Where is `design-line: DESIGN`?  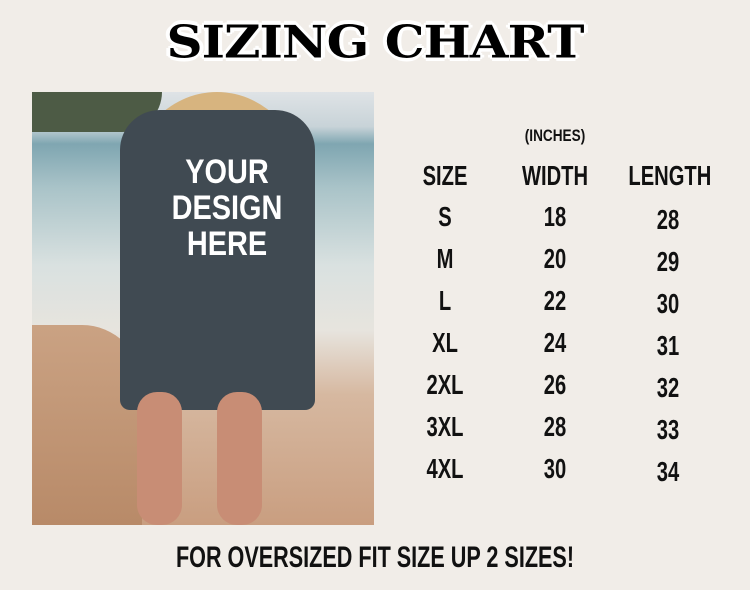
design-line: DESIGN is located at coordinates (227, 208).